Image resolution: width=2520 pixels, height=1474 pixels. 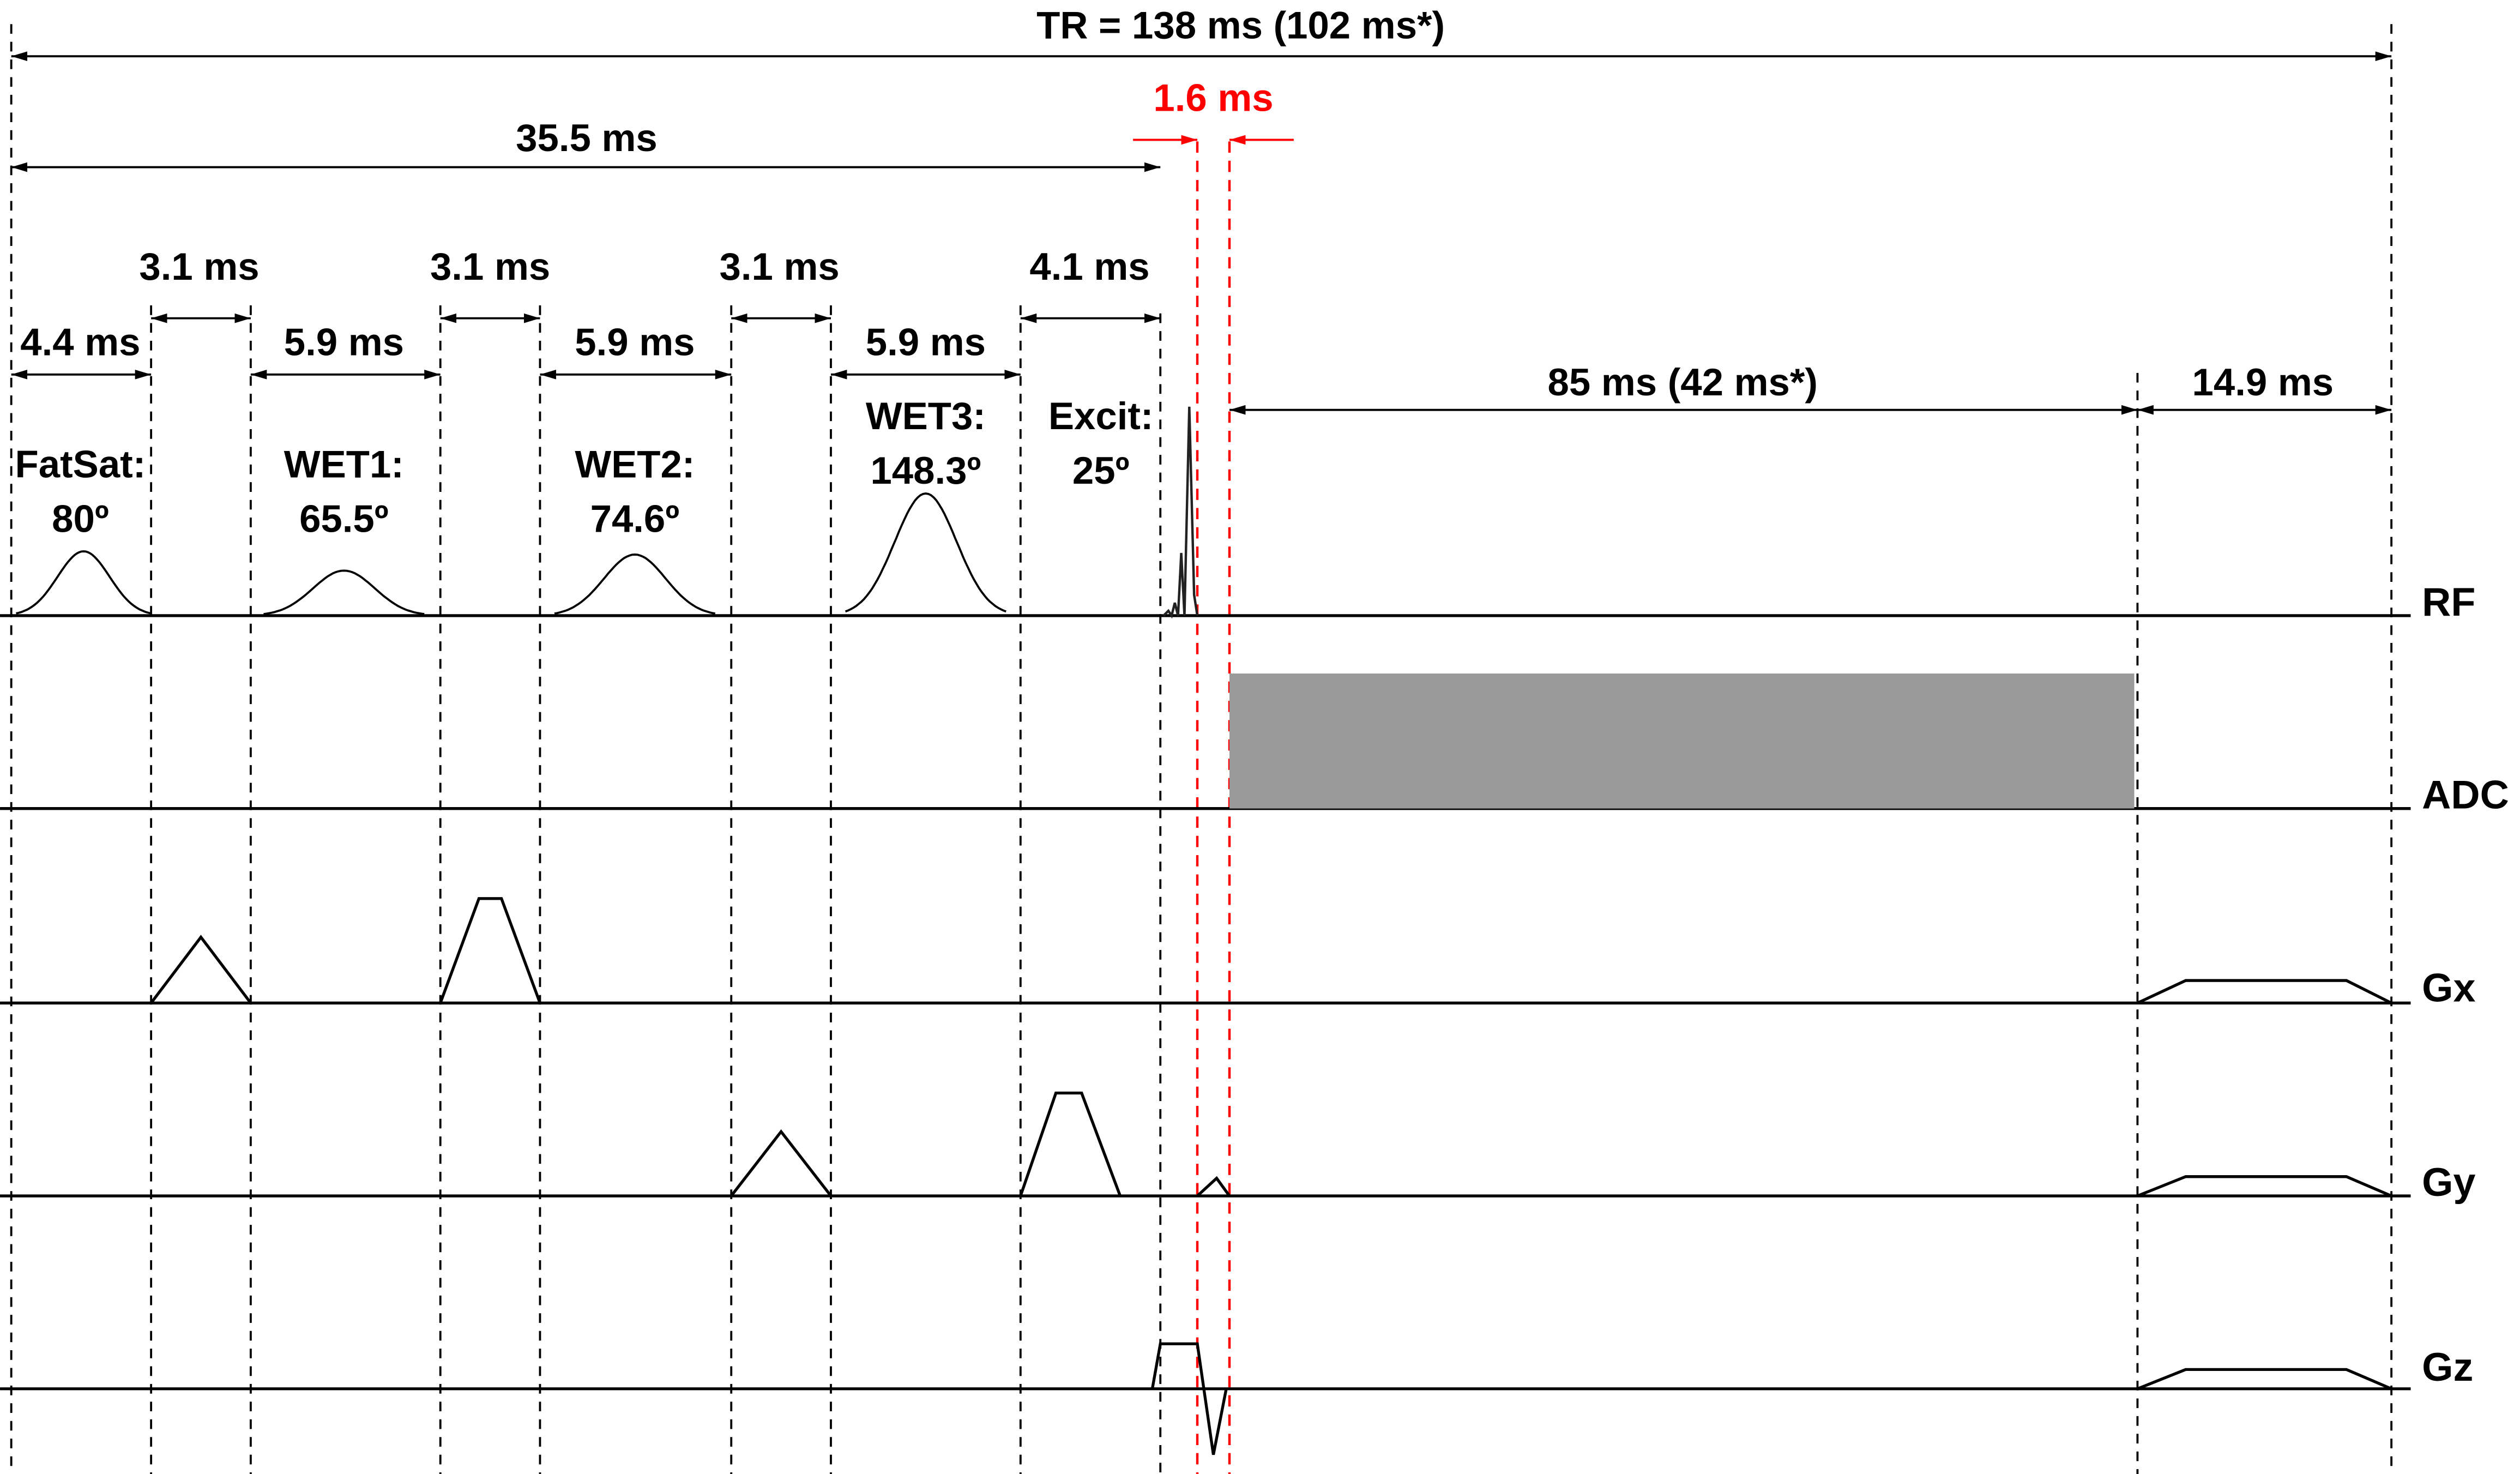 What do you see at coordinates (1089, 266) in the screenshot?
I see `spoiler-duration-label-4: 4.1 ms` at bounding box center [1089, 266].